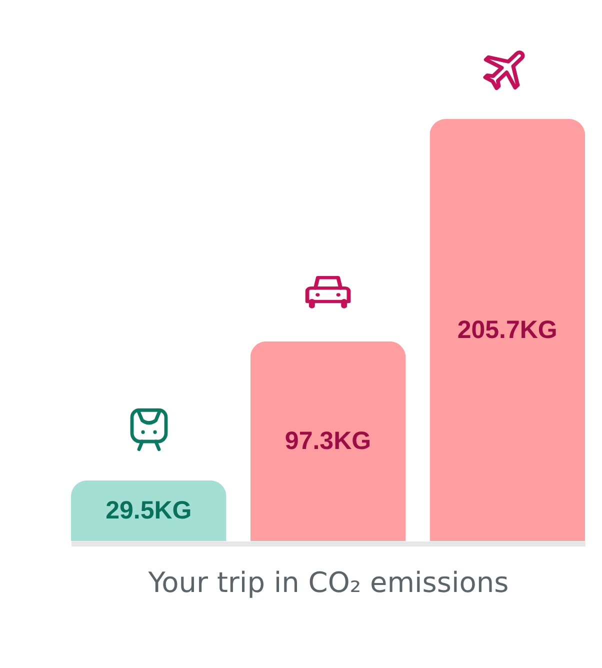 The image size is (602, 668). Describe the element at coordinates (328, 582) in the screenshot. I see `x-axis-title: Your trip in CO₂ emissions` at that location.